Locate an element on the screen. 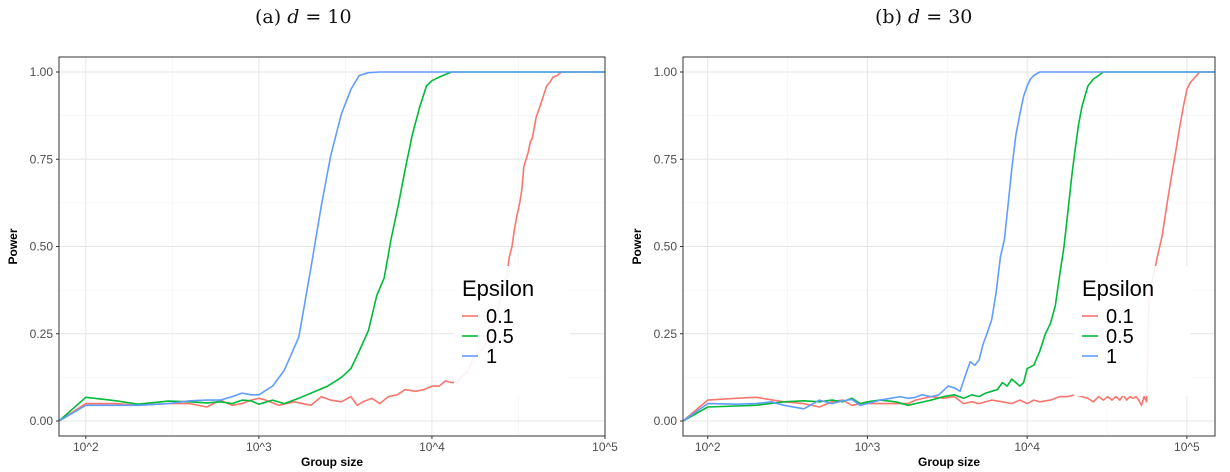 This screenshot has height=472, width=1230. caption-panel-a: (a) d = 10 is located at coordinates (303, 17).